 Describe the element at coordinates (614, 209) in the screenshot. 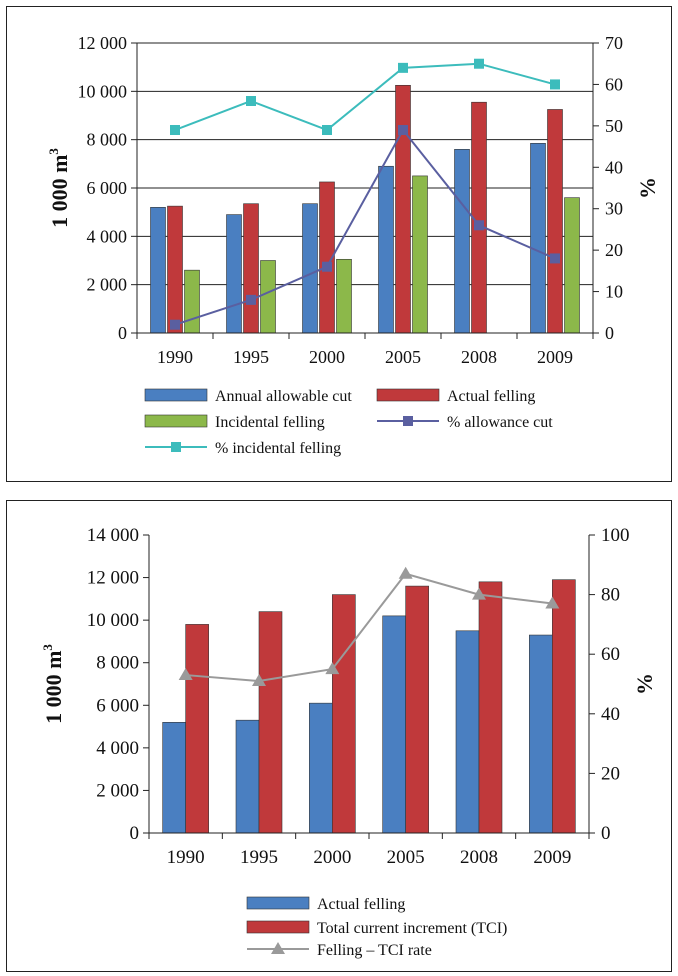

I see `y2-tick-label: 30` at that location.